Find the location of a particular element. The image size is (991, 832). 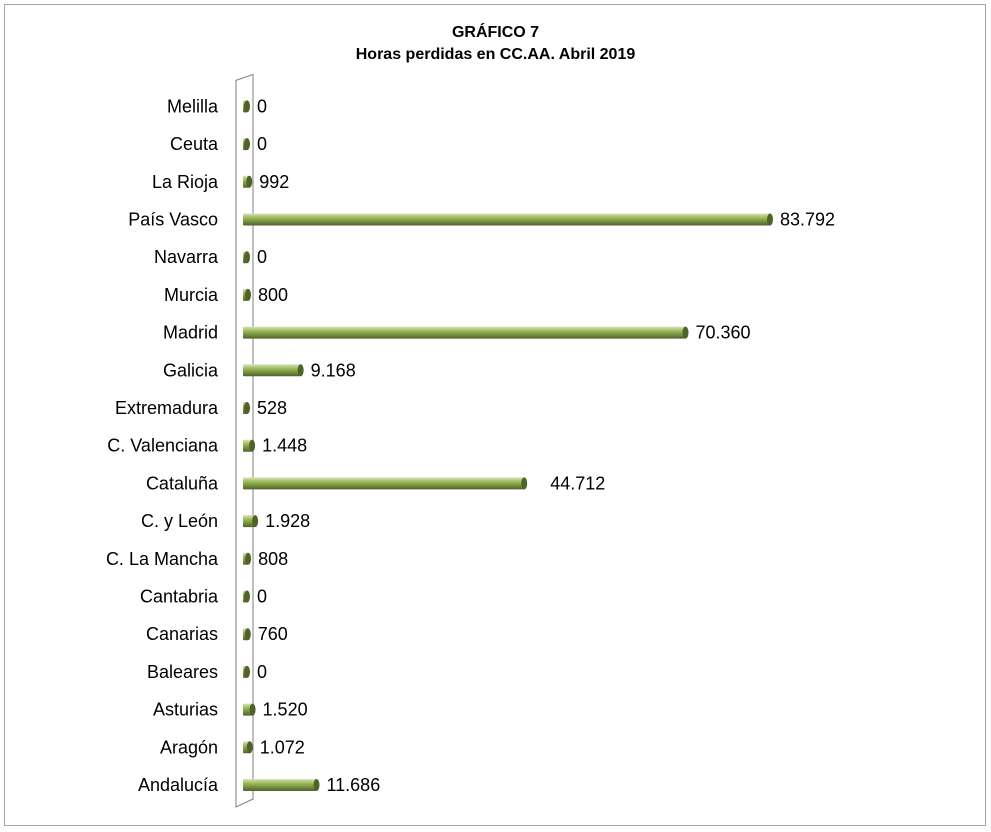

category-label: Galicia is located at coordinates (191, 370).